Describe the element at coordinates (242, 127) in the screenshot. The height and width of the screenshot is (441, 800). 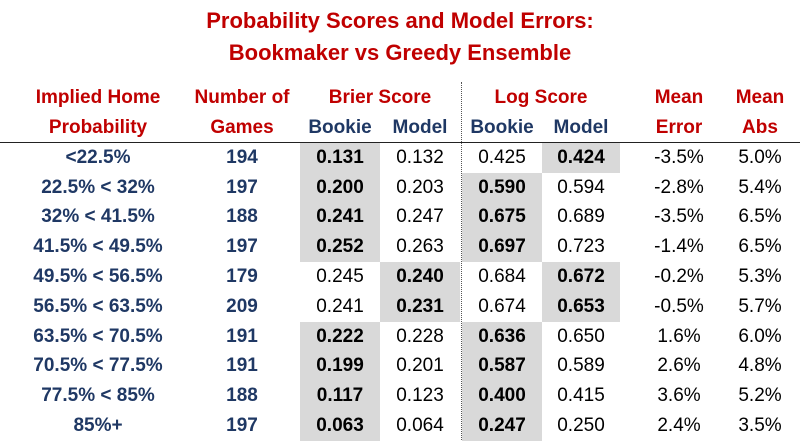
I see `header-games-line2: Games` at that location.